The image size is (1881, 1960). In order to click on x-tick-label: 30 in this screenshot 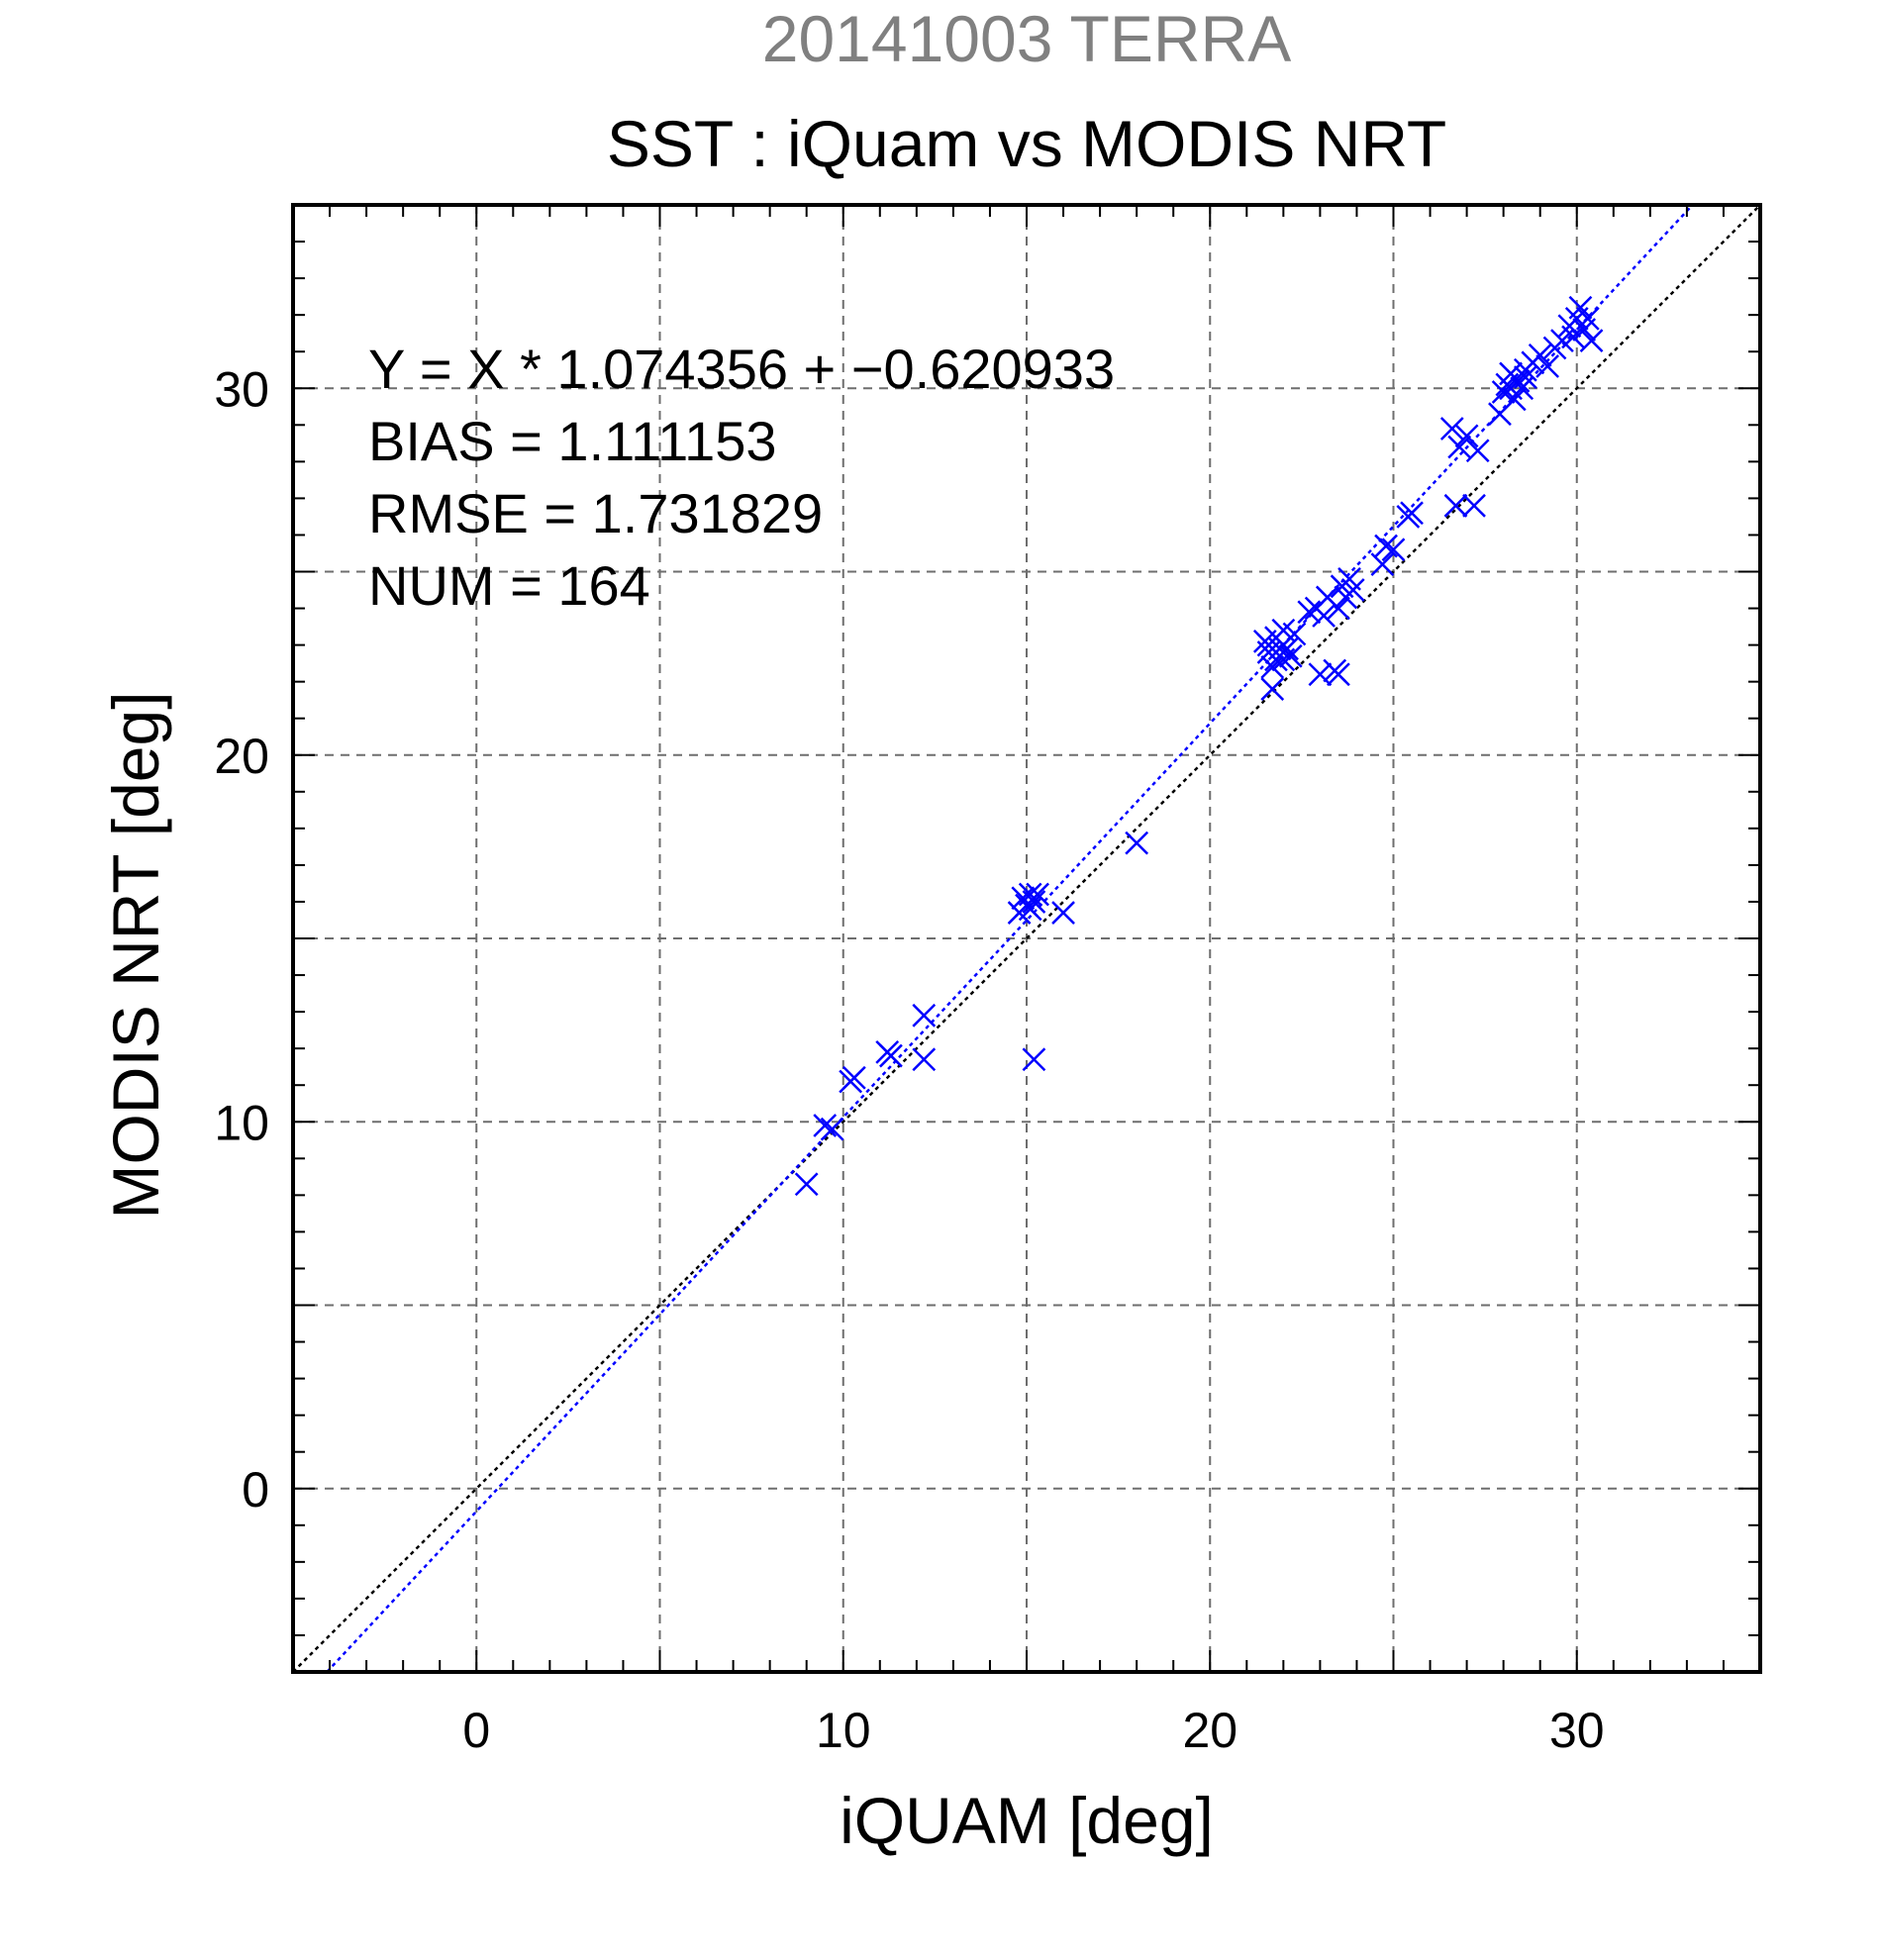, I will do `click(1577, 1730)`.